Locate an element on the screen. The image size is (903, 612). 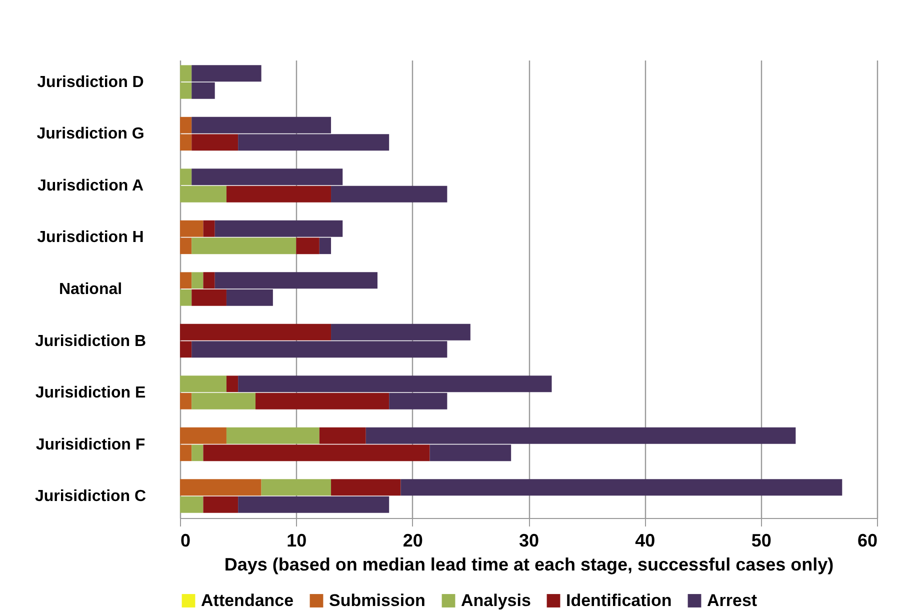
y-tick-label: National is located at coordinates (90, 289).